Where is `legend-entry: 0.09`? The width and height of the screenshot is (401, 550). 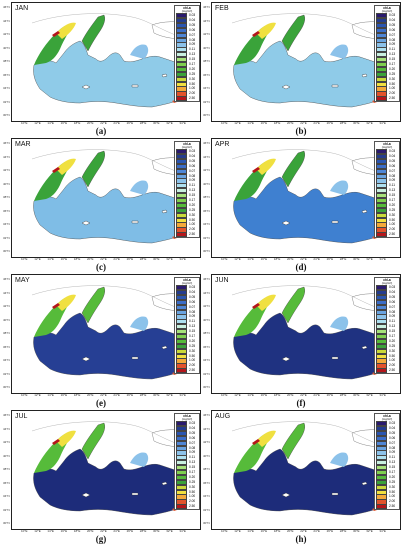
legend-entry: 0.09 is located at coordinates (187, 181).